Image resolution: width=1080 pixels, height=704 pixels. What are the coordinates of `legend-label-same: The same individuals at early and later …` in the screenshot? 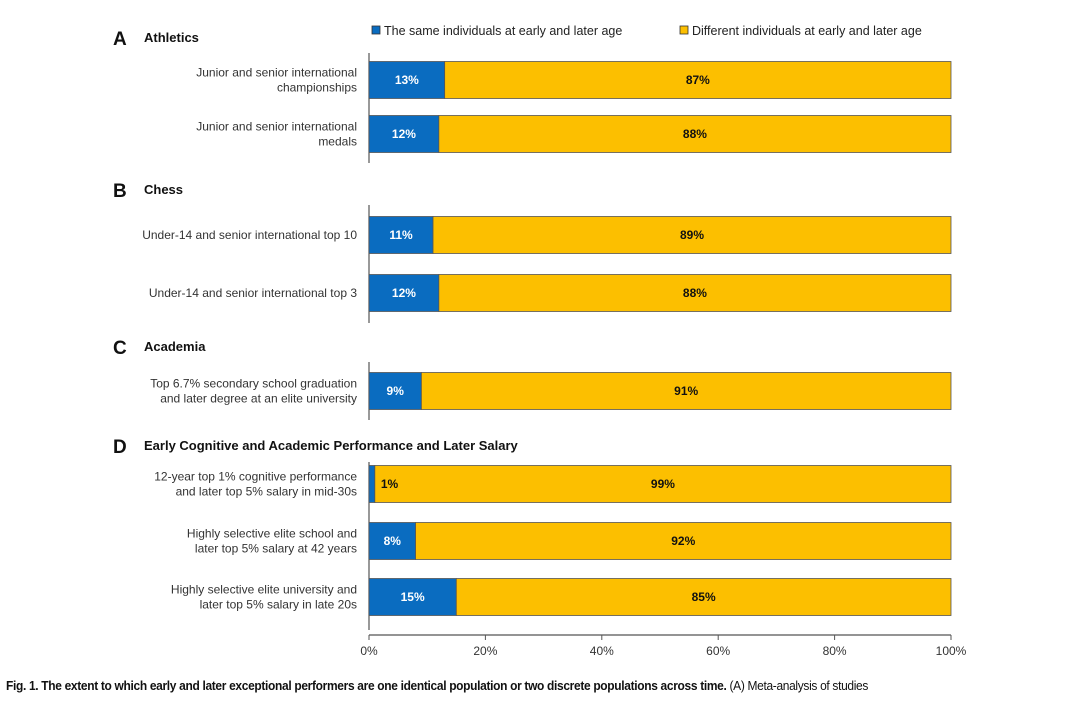 It's located at (503, 31).